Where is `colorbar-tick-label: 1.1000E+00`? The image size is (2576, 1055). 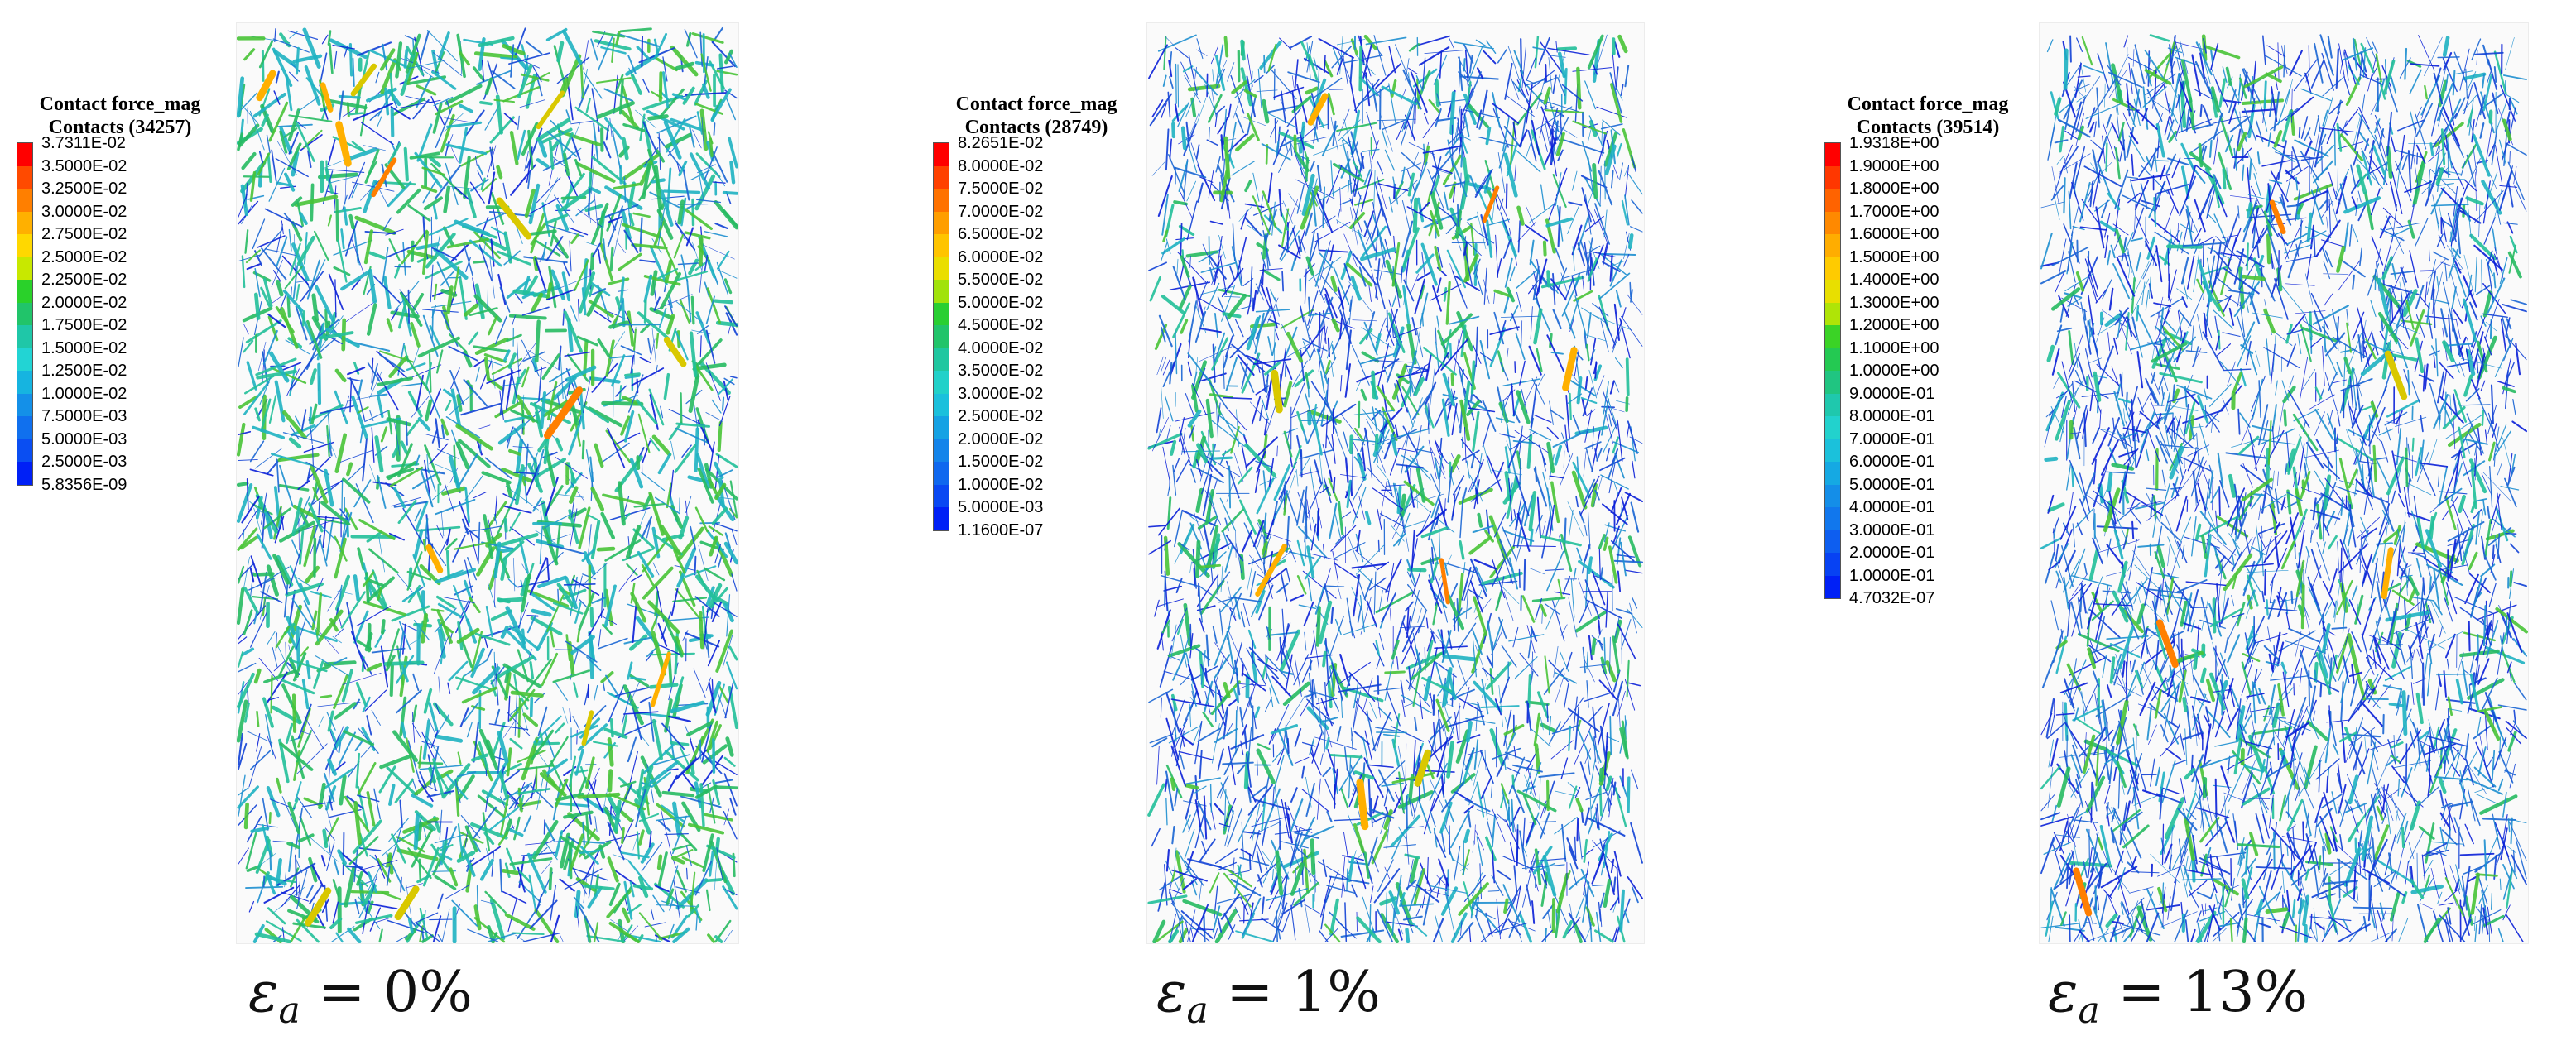 colorbar-tick-label: 1.1000E+00 is located at coordinates (1894, 347).